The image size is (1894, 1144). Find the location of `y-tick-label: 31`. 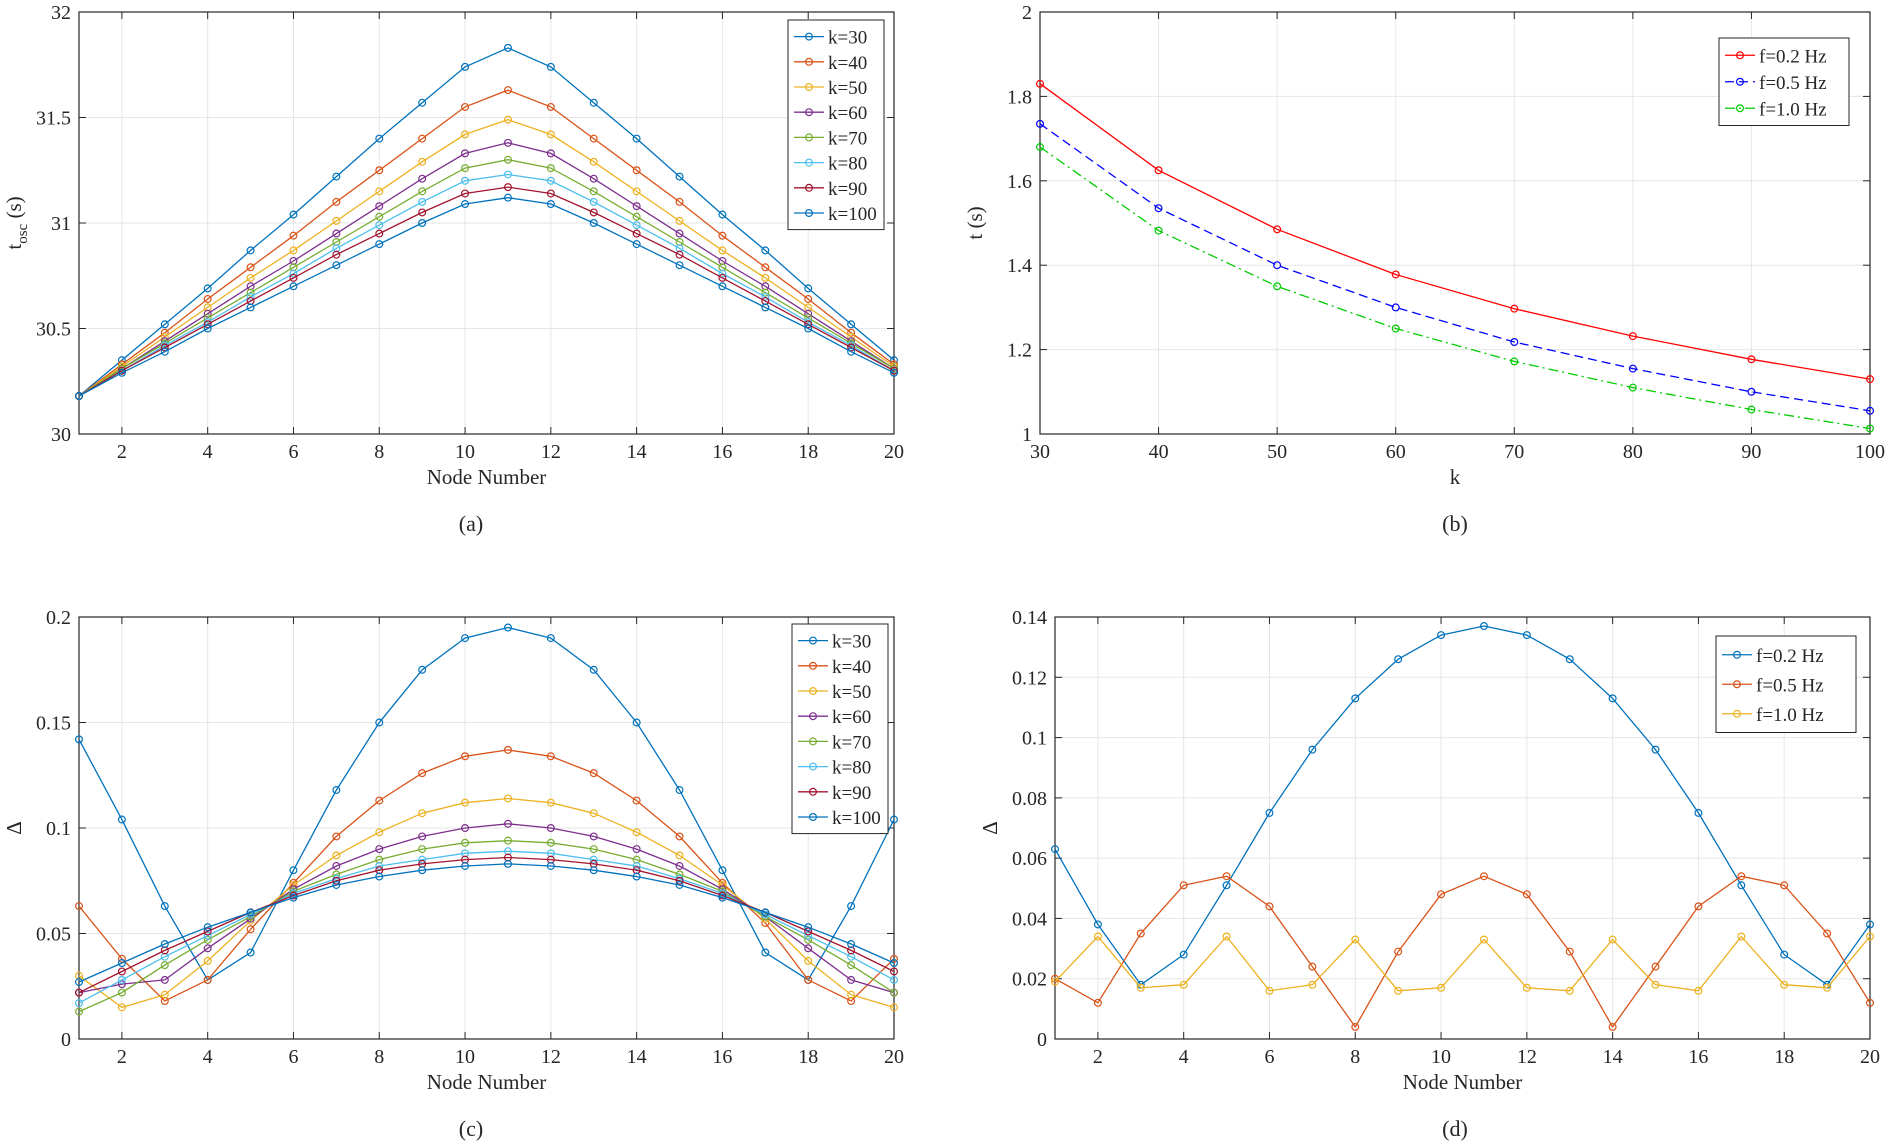

y-tick-label: 31 is located at coordinates (61, 224).